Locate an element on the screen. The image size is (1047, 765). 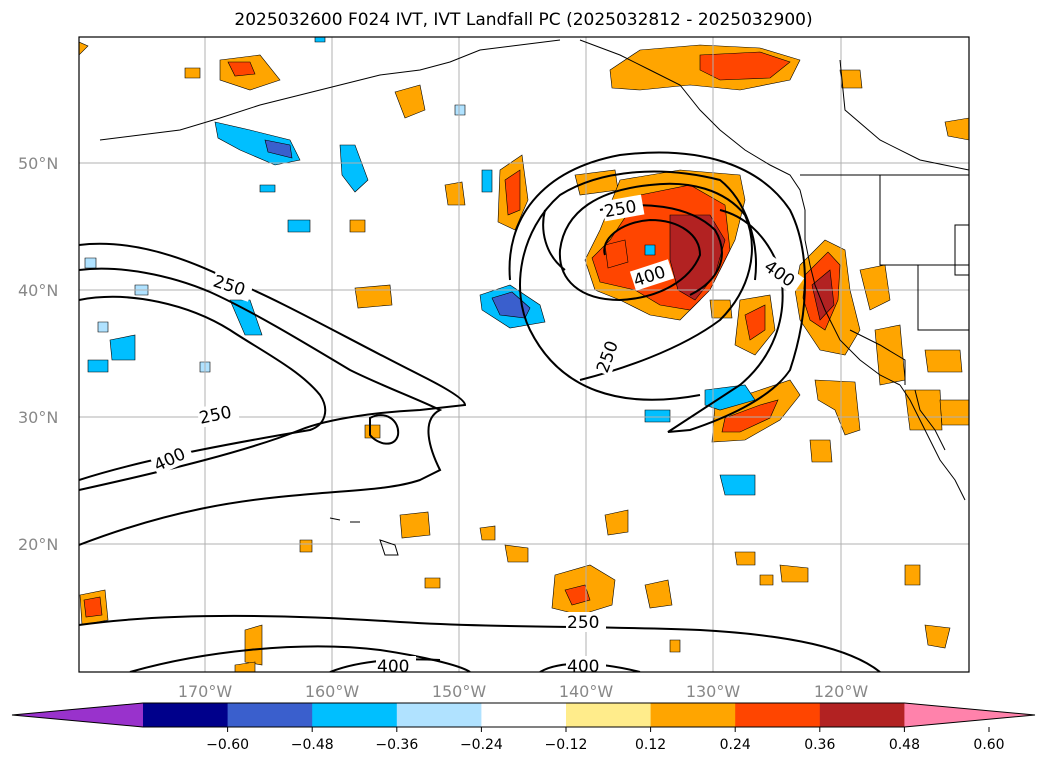
colorbar-tick-label: 0.24 is located at coordinates (735, 745).